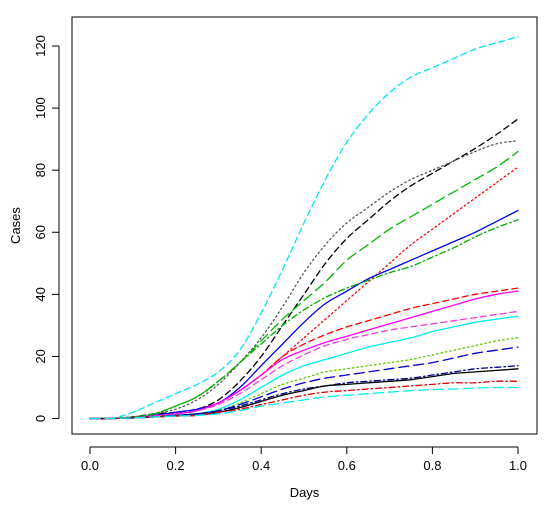  I want to click on y-tick-label: 20, so click(40, 356).